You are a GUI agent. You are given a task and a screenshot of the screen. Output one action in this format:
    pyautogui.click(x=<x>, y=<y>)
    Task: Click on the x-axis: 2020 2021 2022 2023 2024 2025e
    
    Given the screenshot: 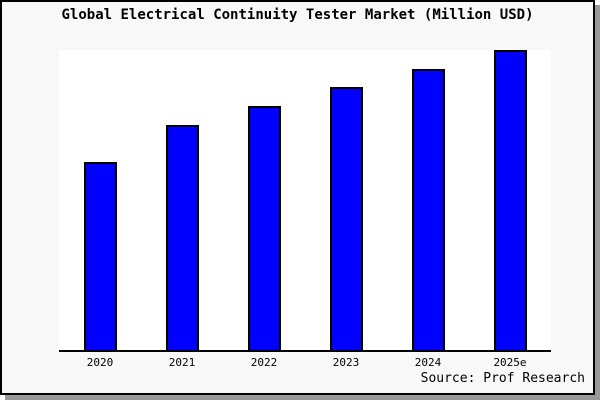 What is the action you would take?
    pyautogui.click(x=305, y=364)
    